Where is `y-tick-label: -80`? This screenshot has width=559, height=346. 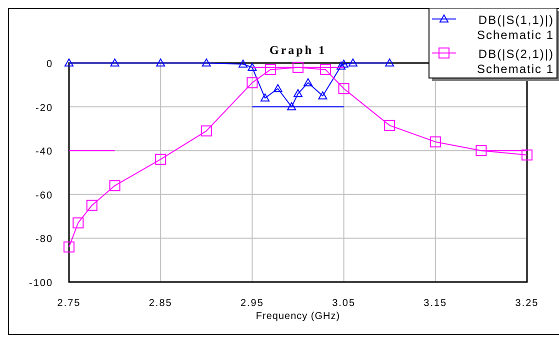
y-tick-label: -80 is located at coordinates (44, 240).